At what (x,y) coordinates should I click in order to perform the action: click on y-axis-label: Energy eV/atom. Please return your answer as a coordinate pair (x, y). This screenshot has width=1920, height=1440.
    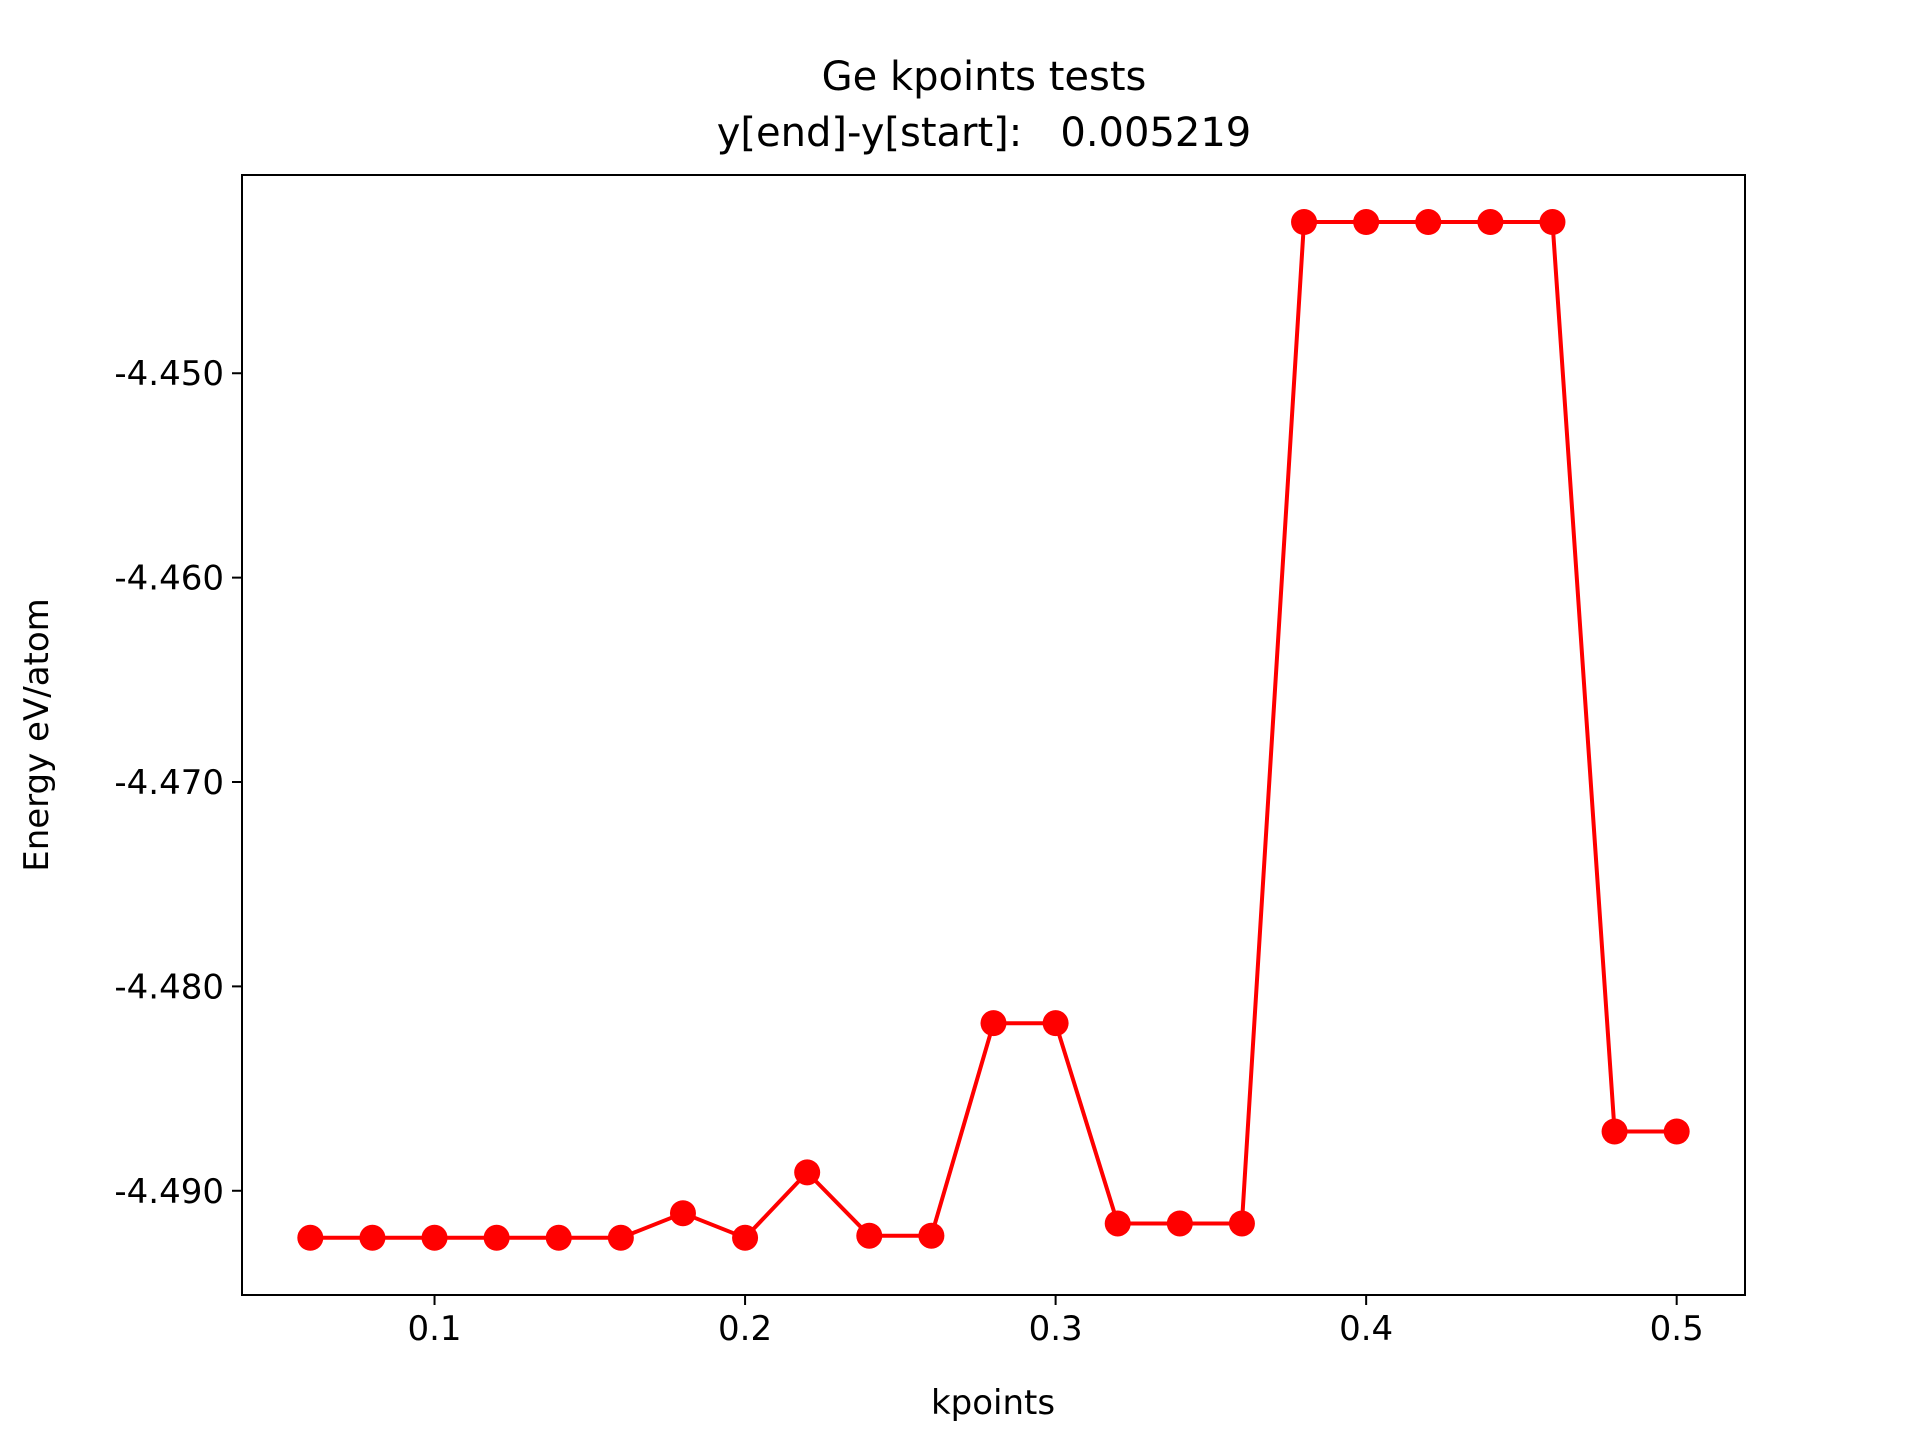
    Looking at the image, I should click on (37, 735).